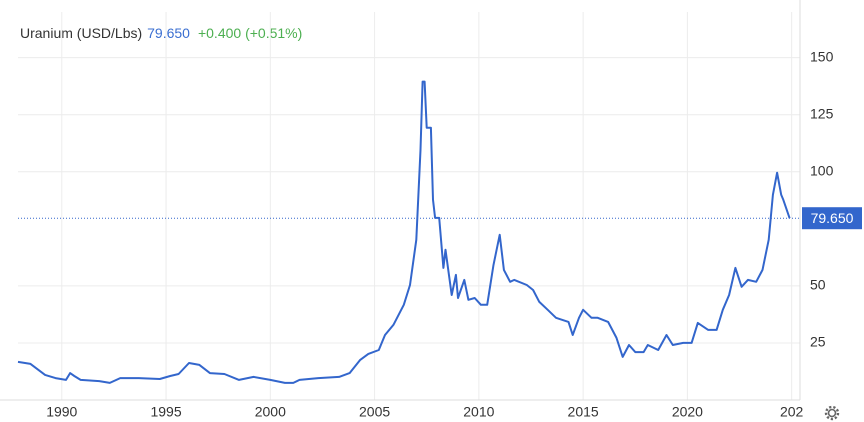 The width and height of the screenshot is (864, 422). Describe the element at coordinates (687, 412) in the screenshot. I see `x-tick-label: 2020` at that location.